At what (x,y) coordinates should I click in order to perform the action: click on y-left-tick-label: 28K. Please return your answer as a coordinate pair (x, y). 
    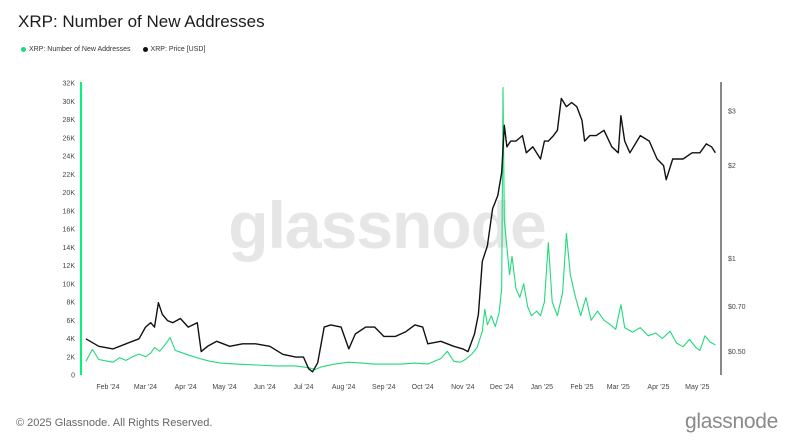
    Looking at the image, I should click on (69, 120).